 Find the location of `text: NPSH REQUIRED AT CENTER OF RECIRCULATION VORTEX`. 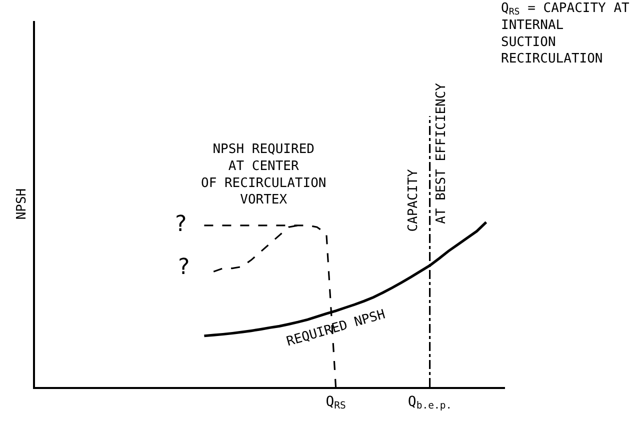

text: NPSH REQUIRED AT CENTER OF RECIRCULATION VORTEX is located at coordinates (263, 175).